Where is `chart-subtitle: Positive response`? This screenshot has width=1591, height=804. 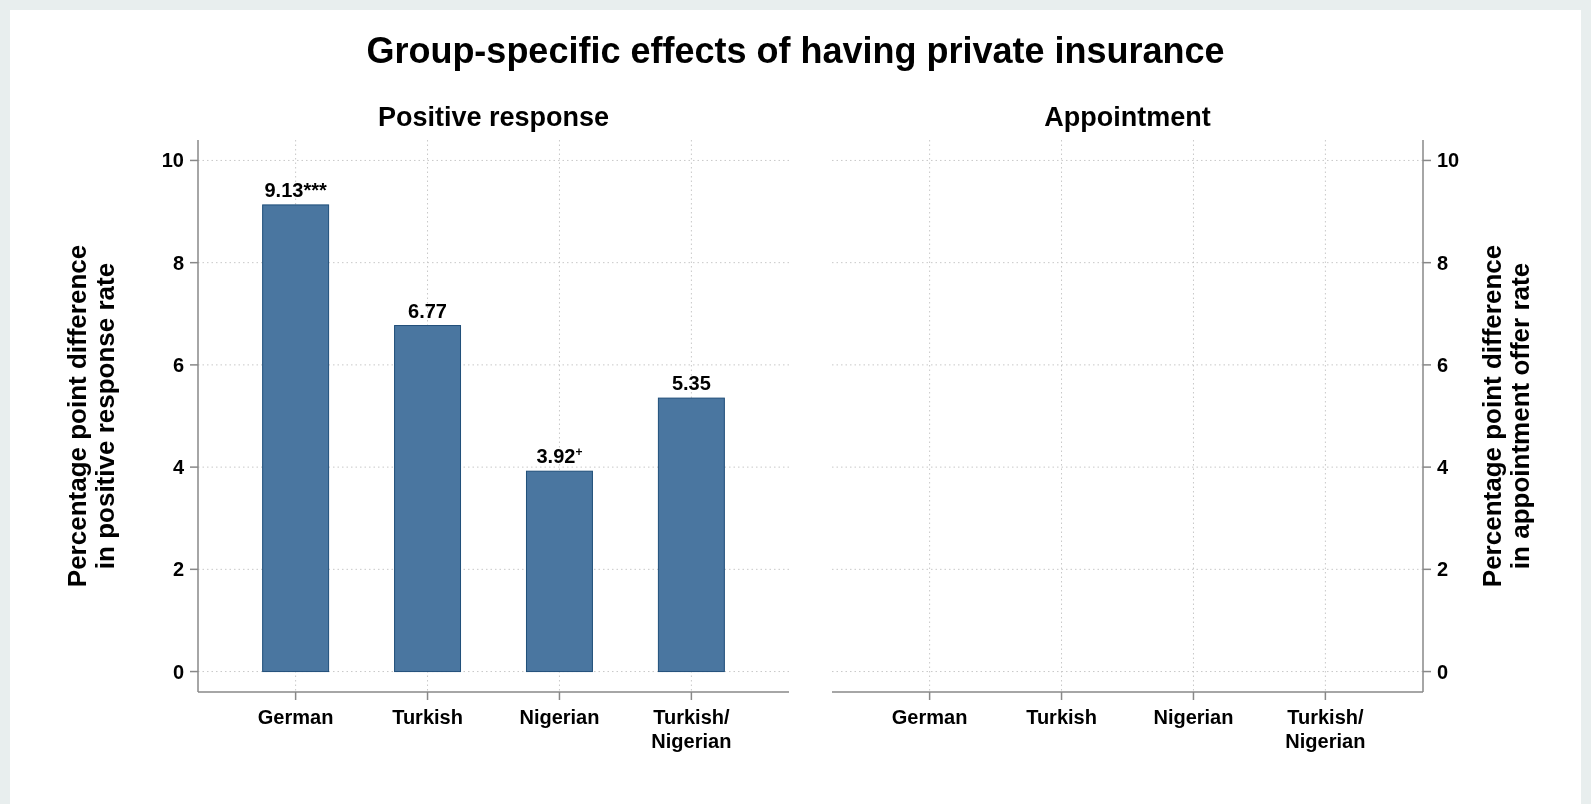
chart-subtitle: Positive response is located at coordinates (493, 117).